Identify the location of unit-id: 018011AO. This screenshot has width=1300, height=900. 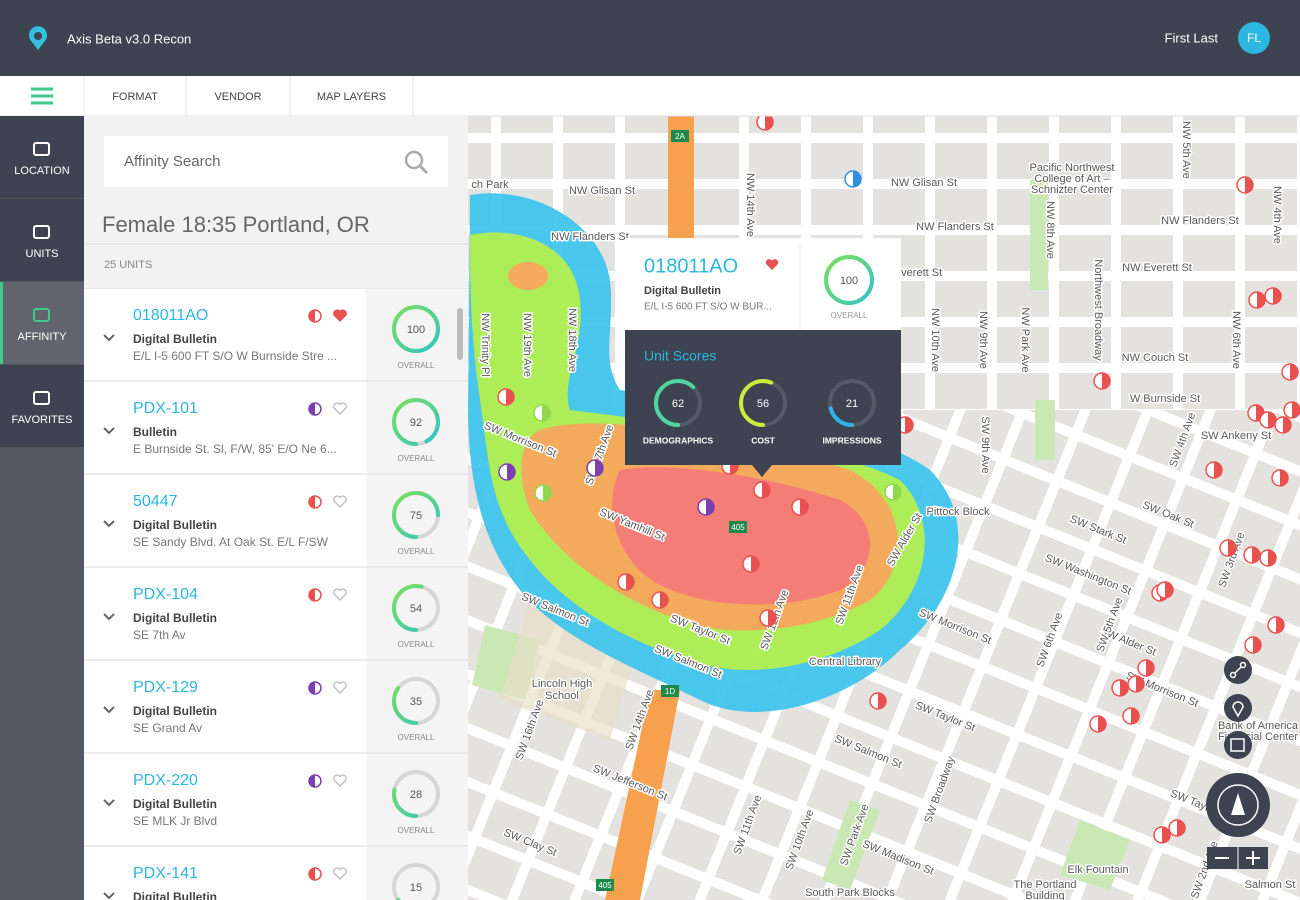
(170, 315).